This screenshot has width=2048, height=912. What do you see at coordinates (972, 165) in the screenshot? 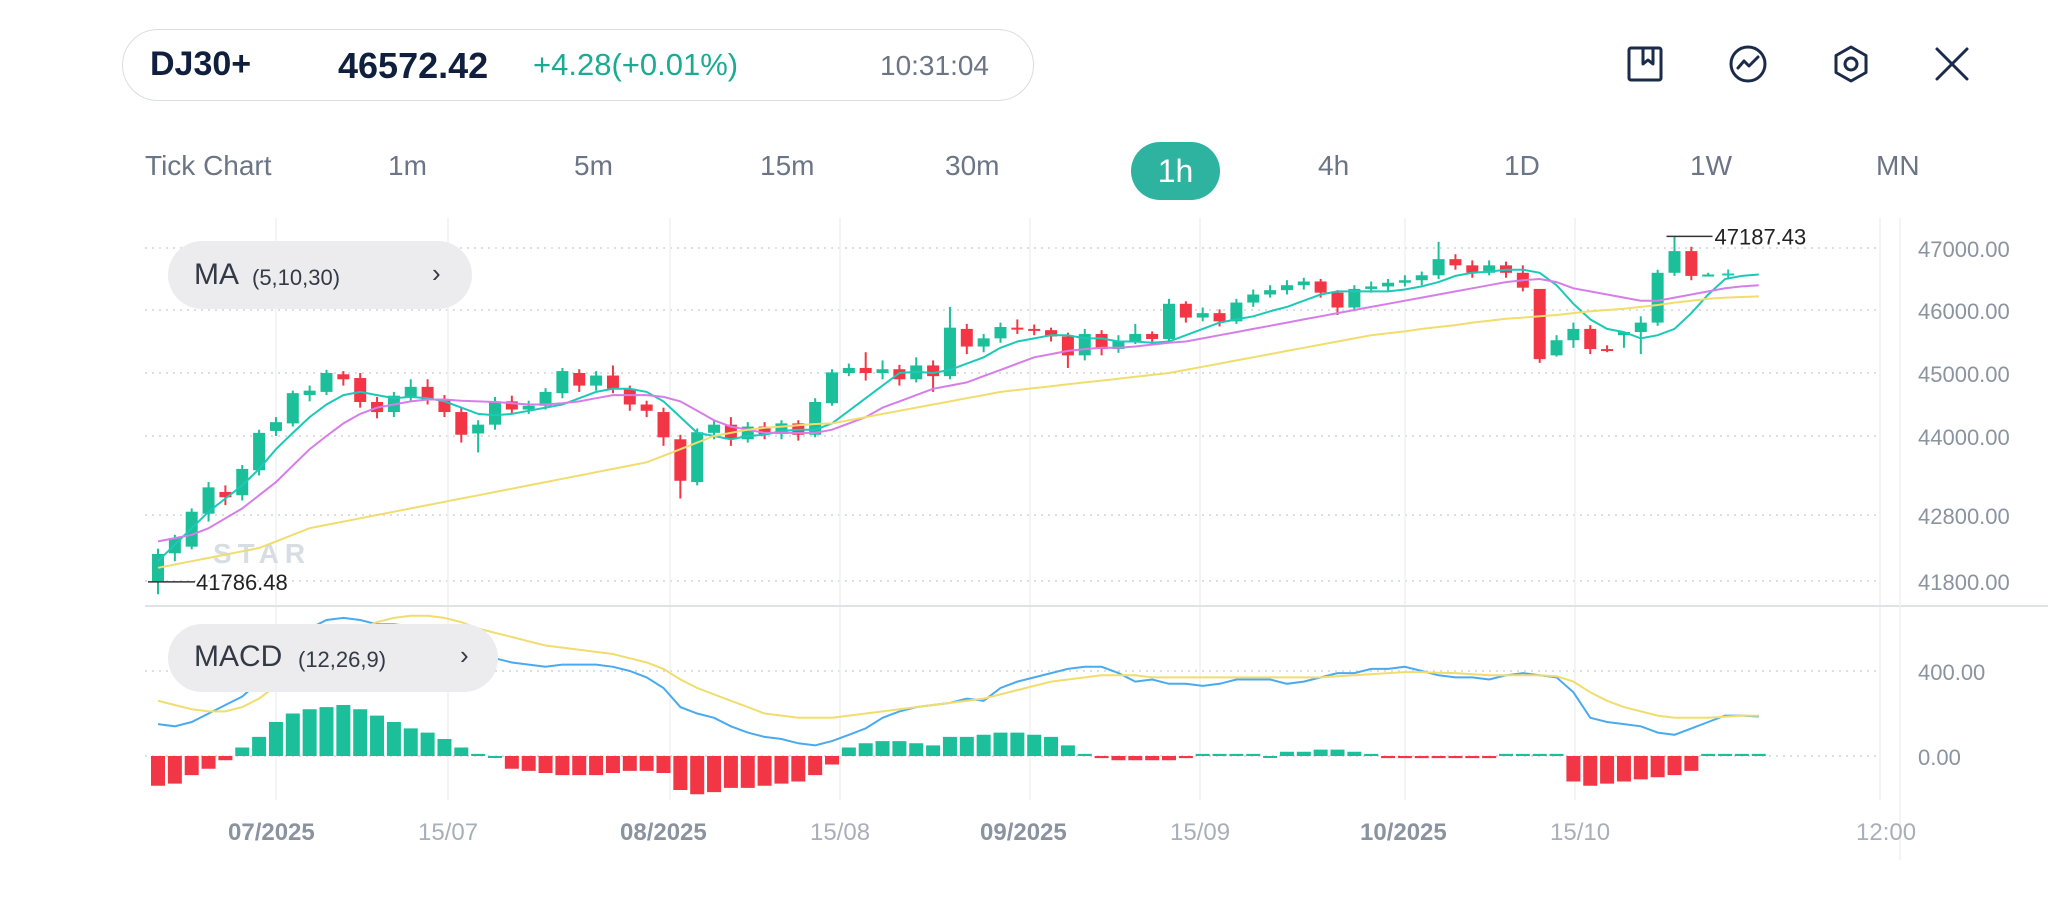
I see `tab-30m: 30m` at bounding box center [972, 165].